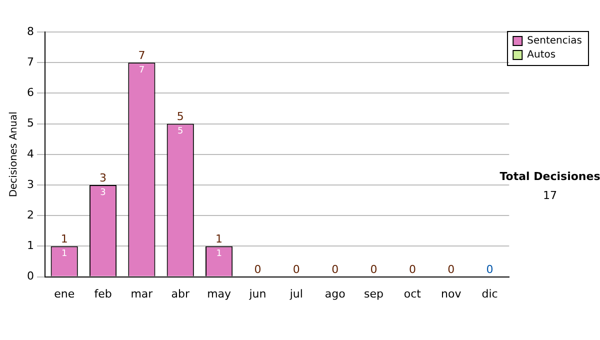 The width and height of the screenshot is (600, 340). Describe the element at coordinates (335, 293) in the screenshot. I see `x-tick-label: ago` at that location.